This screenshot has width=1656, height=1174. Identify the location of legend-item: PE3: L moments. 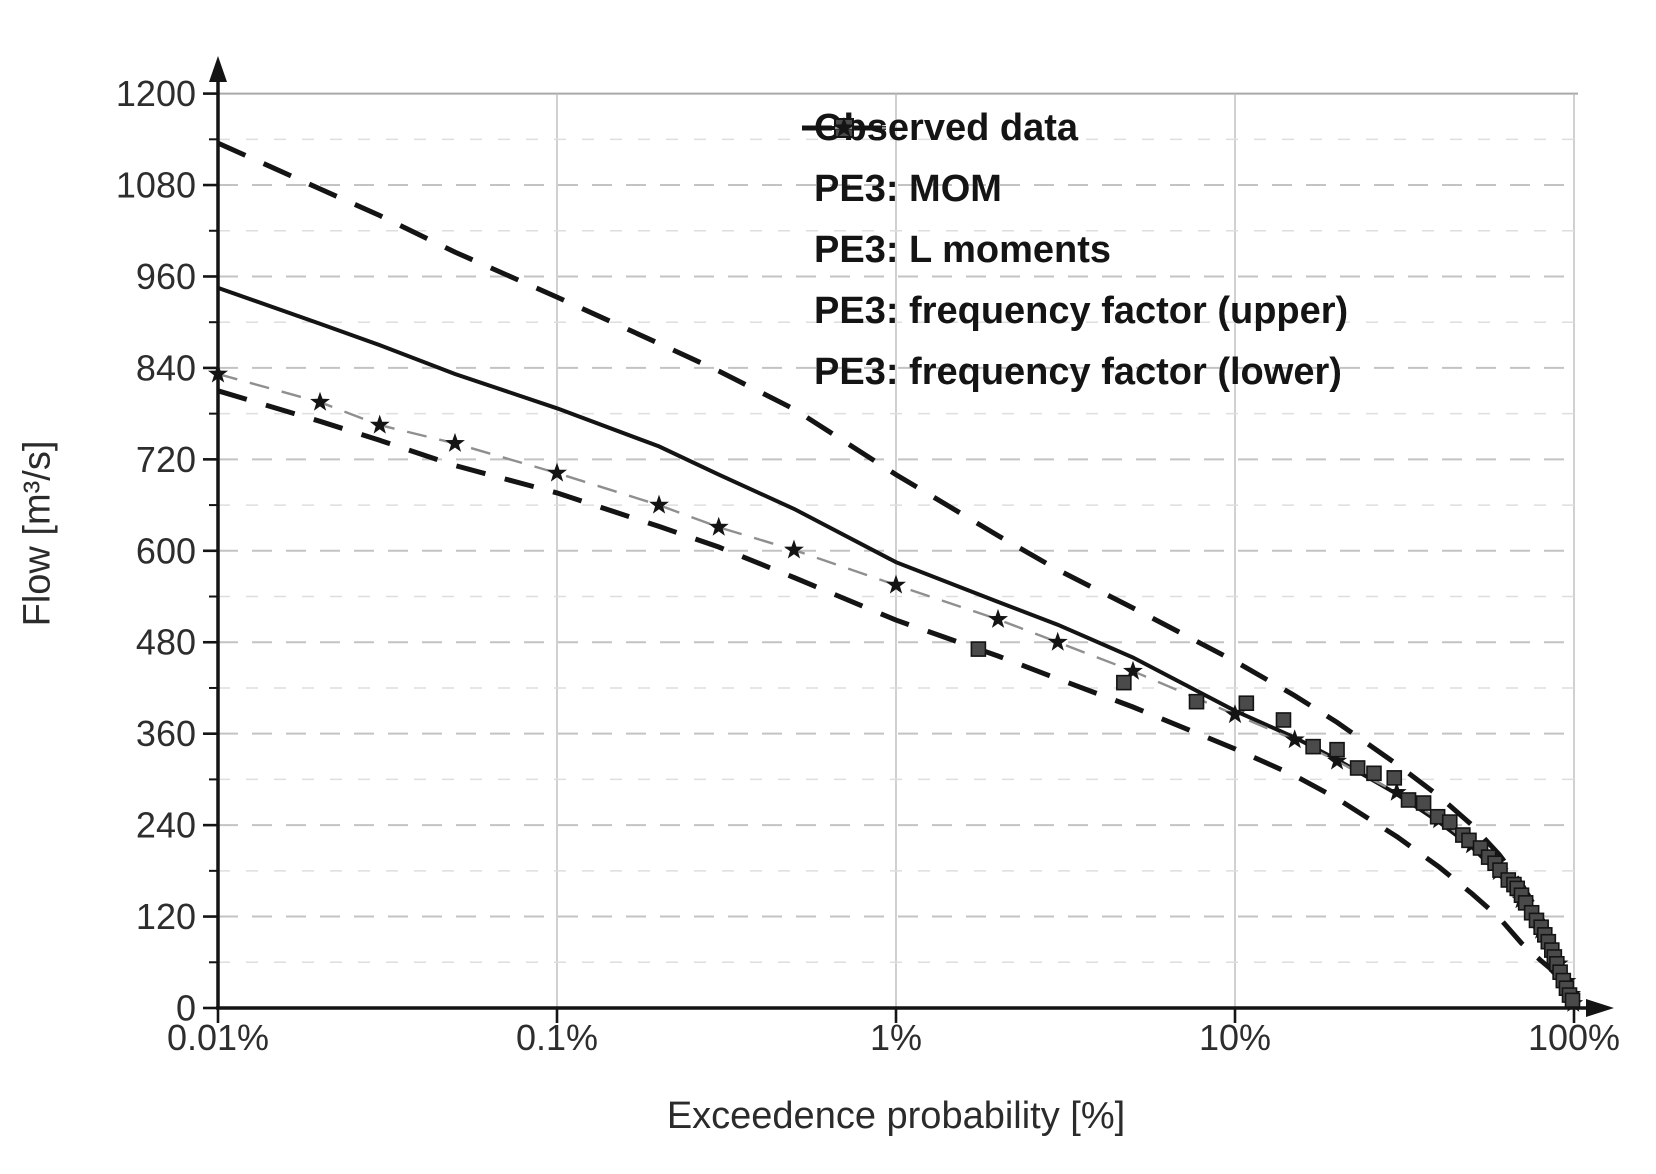
(1073, 194).